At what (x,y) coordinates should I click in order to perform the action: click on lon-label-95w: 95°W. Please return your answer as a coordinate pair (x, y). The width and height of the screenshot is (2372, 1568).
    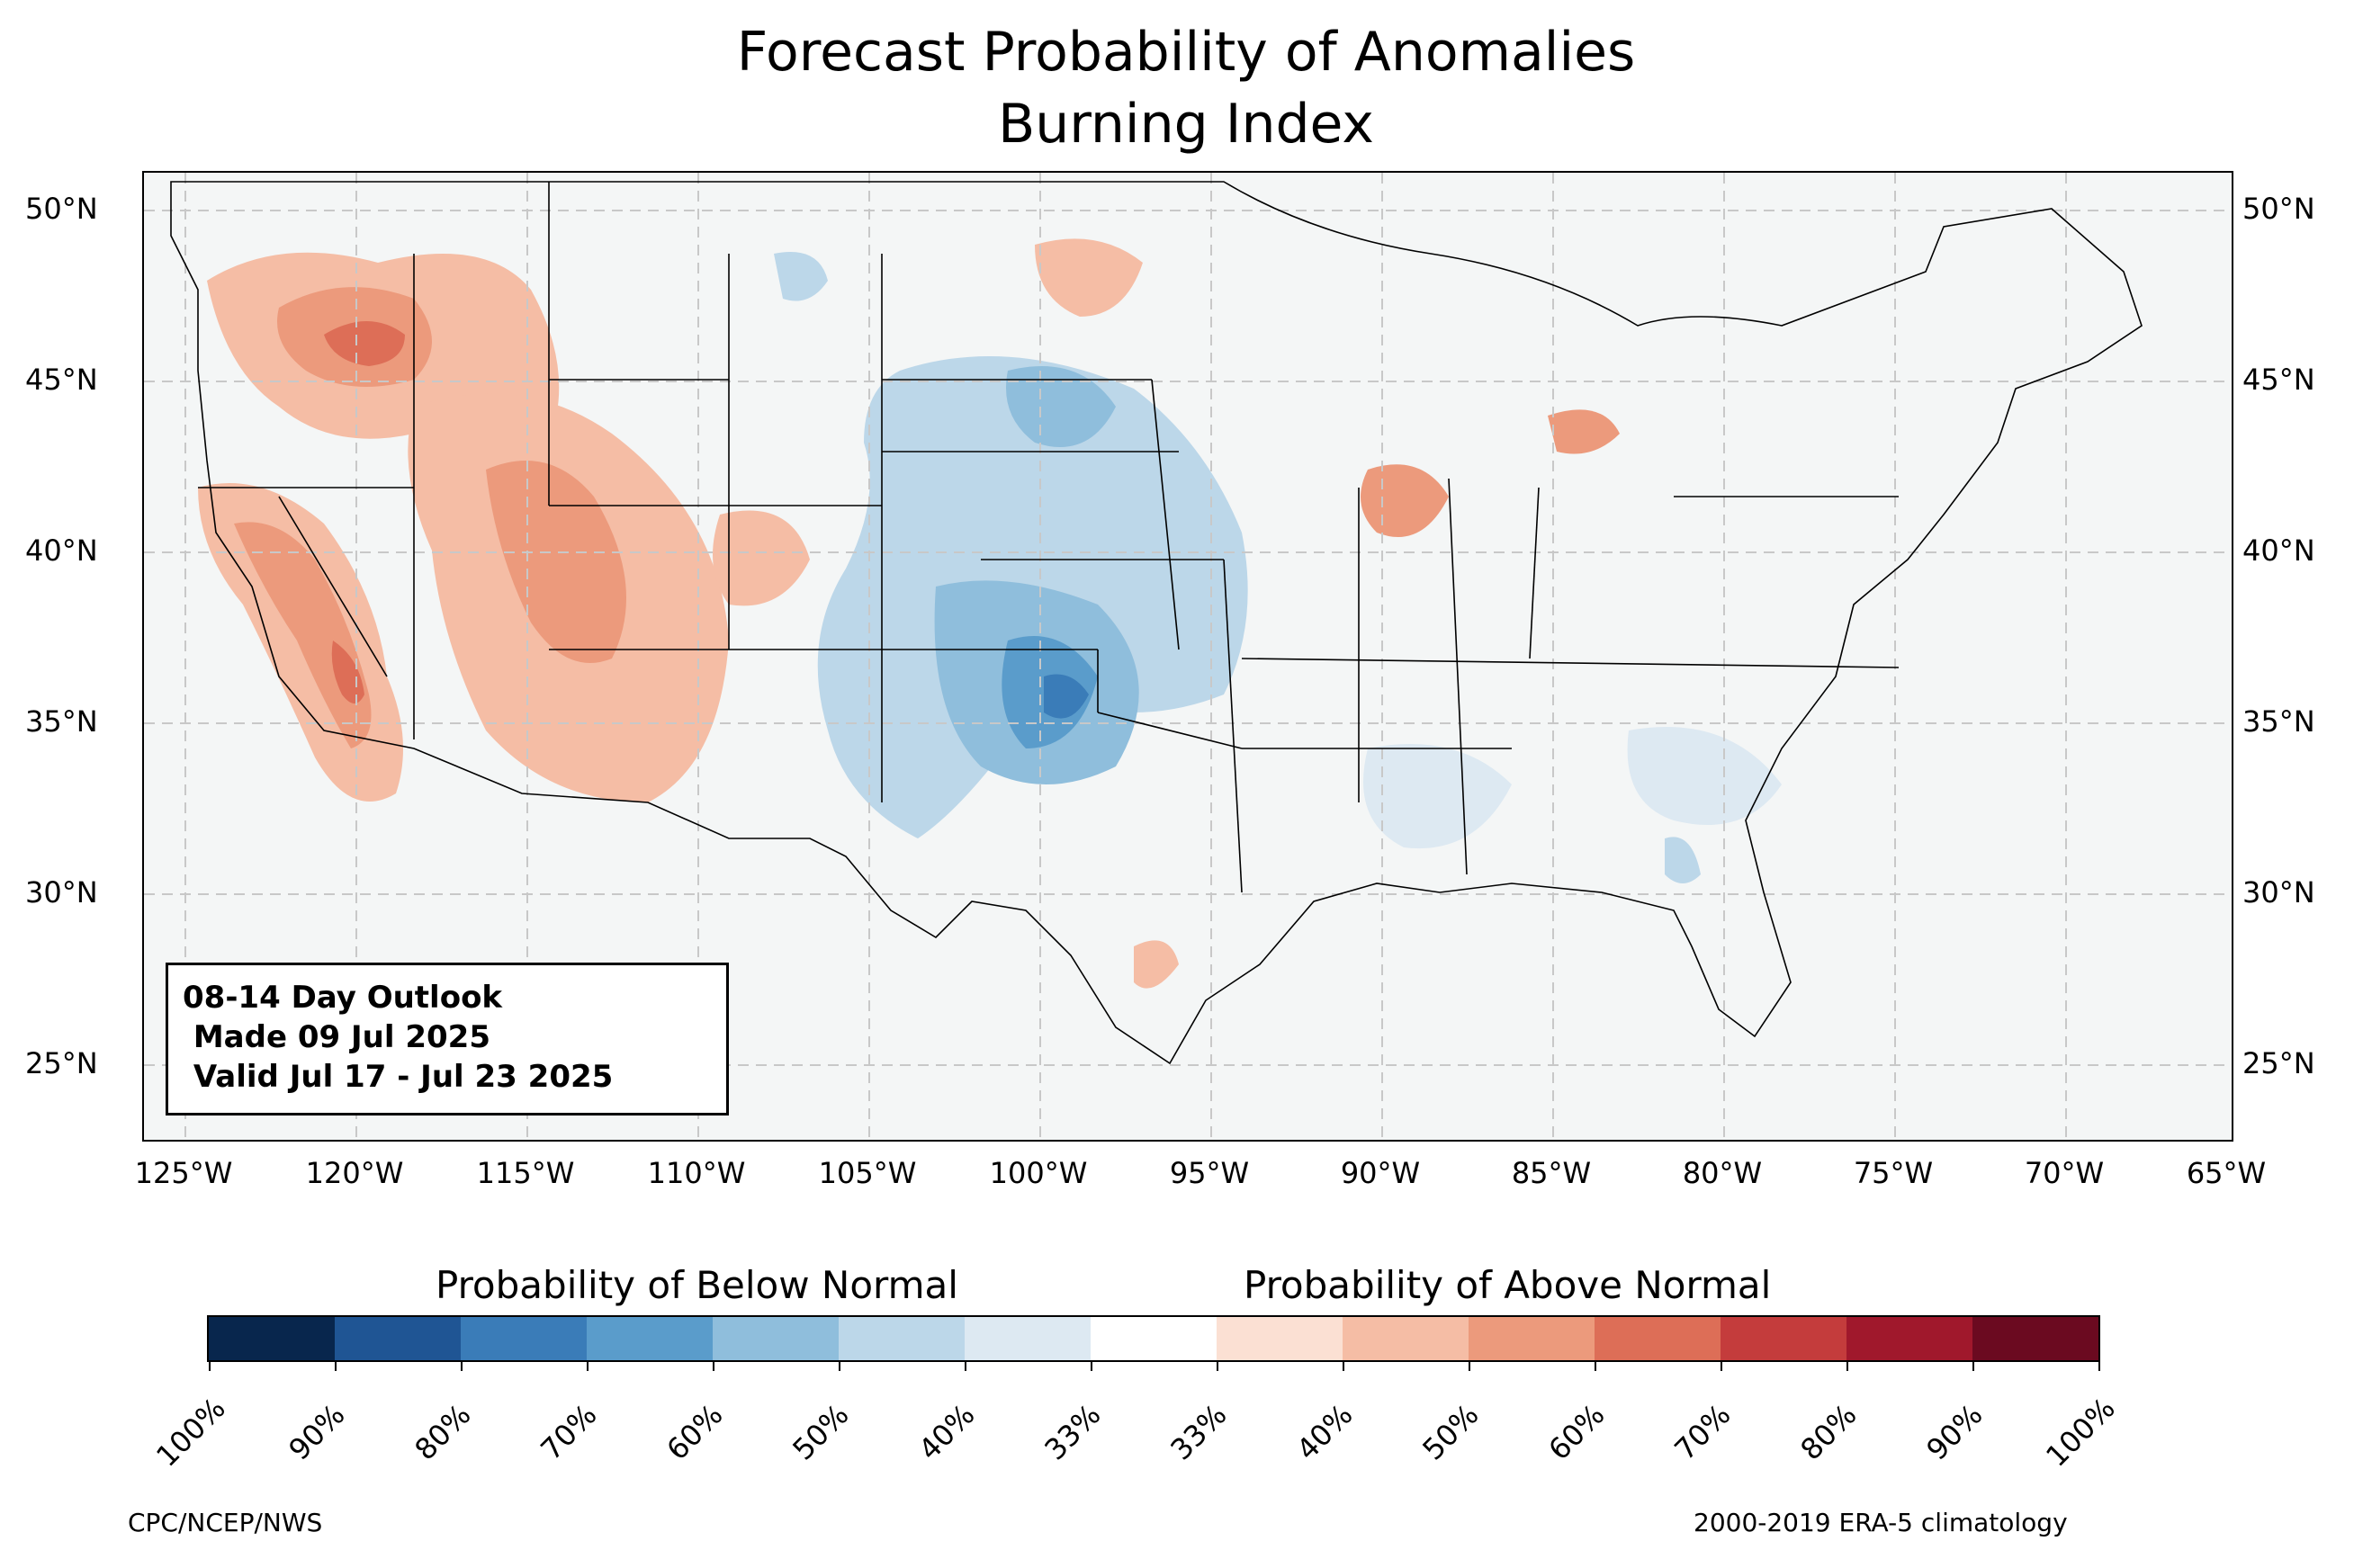
    Looking at the image, I should click on (1210, 1173).